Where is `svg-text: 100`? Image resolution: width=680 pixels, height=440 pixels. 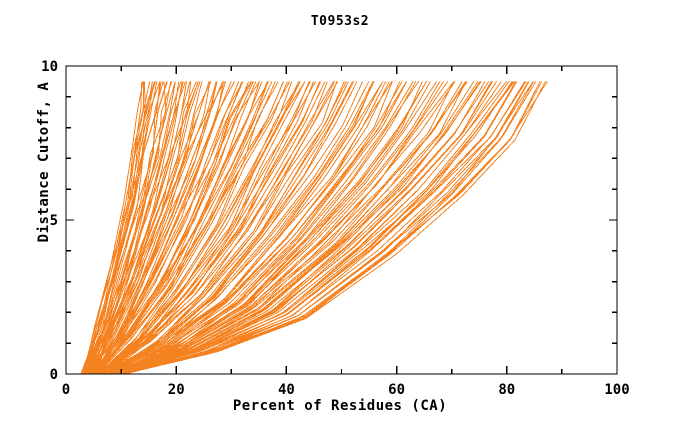 svg-text: 100 is located at coordinates (616, 390).